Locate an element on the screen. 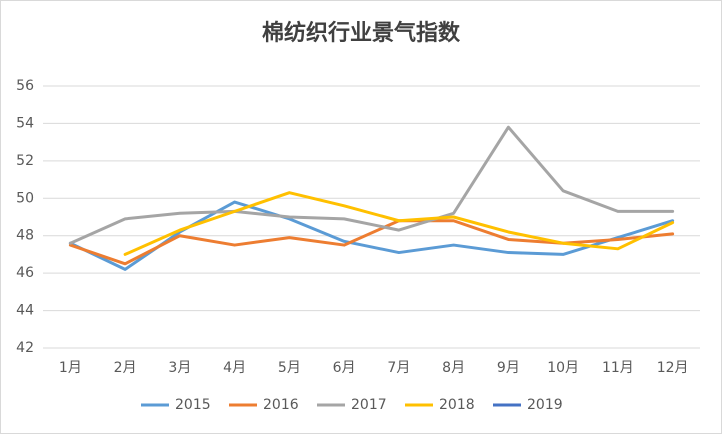 Image resolution: width=722 pixels, height=434 pixels. legend-label: 2015 is located at coordinates (193, 405).